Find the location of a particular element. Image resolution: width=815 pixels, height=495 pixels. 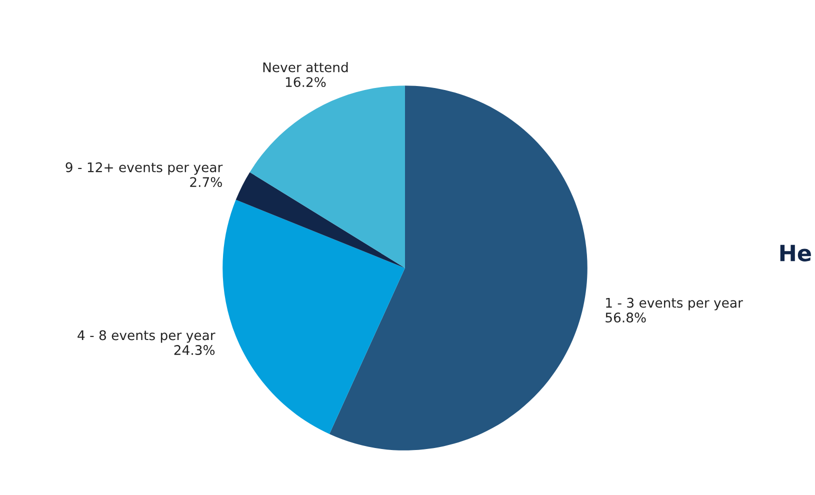

data-label: 24.3% is located at coordinates (194, 350).